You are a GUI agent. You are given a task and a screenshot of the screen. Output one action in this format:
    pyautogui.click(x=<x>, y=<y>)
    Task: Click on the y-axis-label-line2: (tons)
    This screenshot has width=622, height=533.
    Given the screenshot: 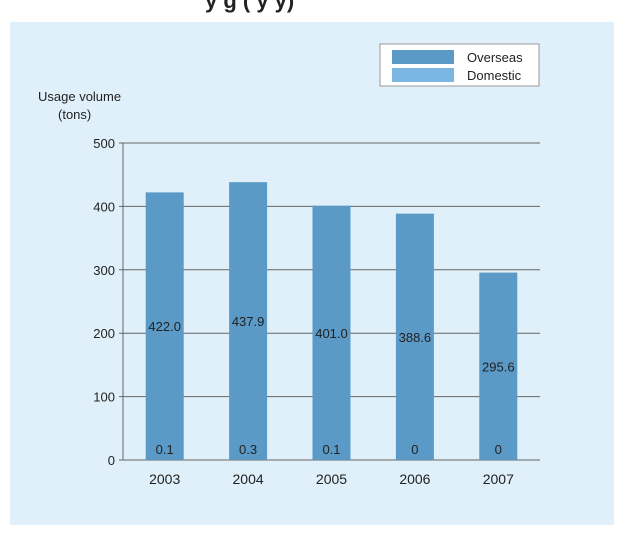 What is the action you would take?
    pyautogui.click(x=74, y=114)
    